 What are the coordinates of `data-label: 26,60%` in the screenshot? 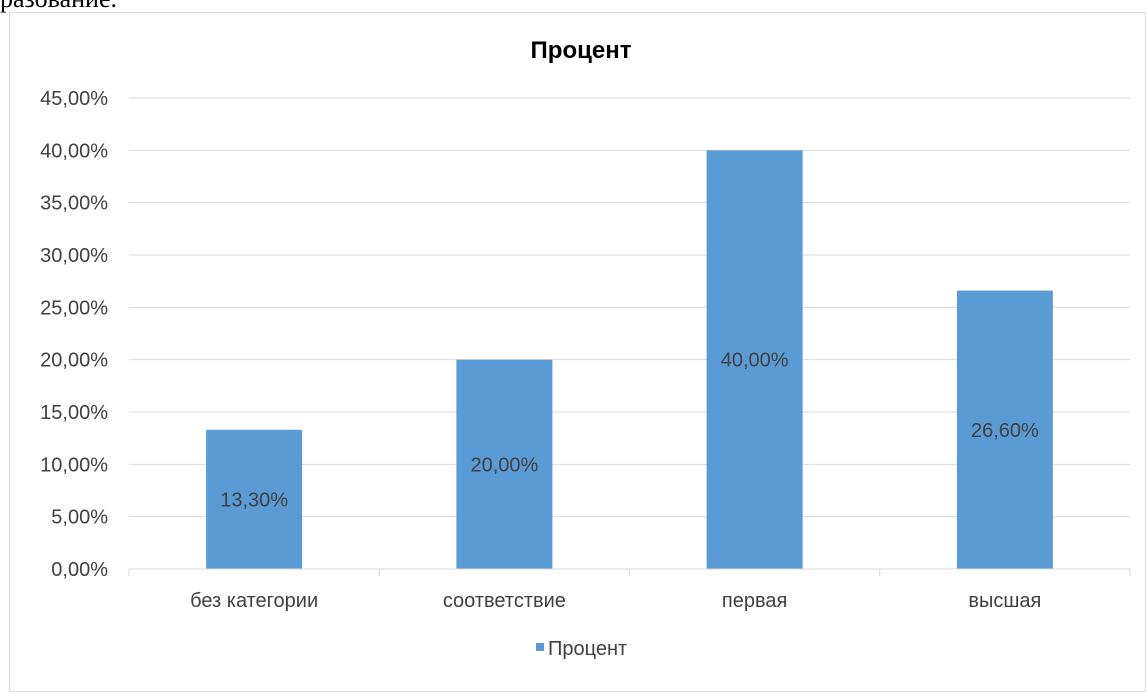 It's located at (1005, 431).